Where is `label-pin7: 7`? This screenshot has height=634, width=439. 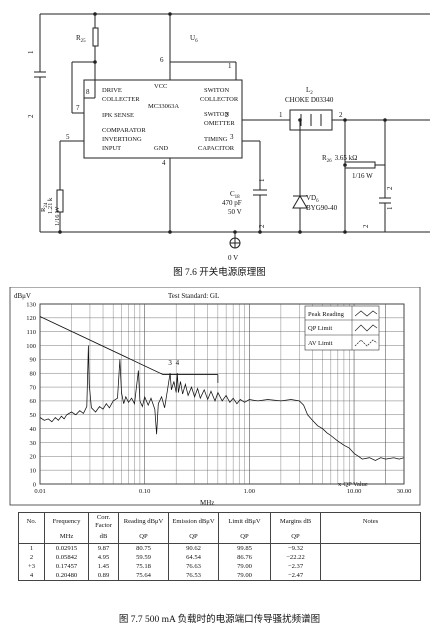
label-pin7: 7 is located at coordinates (78, 108).